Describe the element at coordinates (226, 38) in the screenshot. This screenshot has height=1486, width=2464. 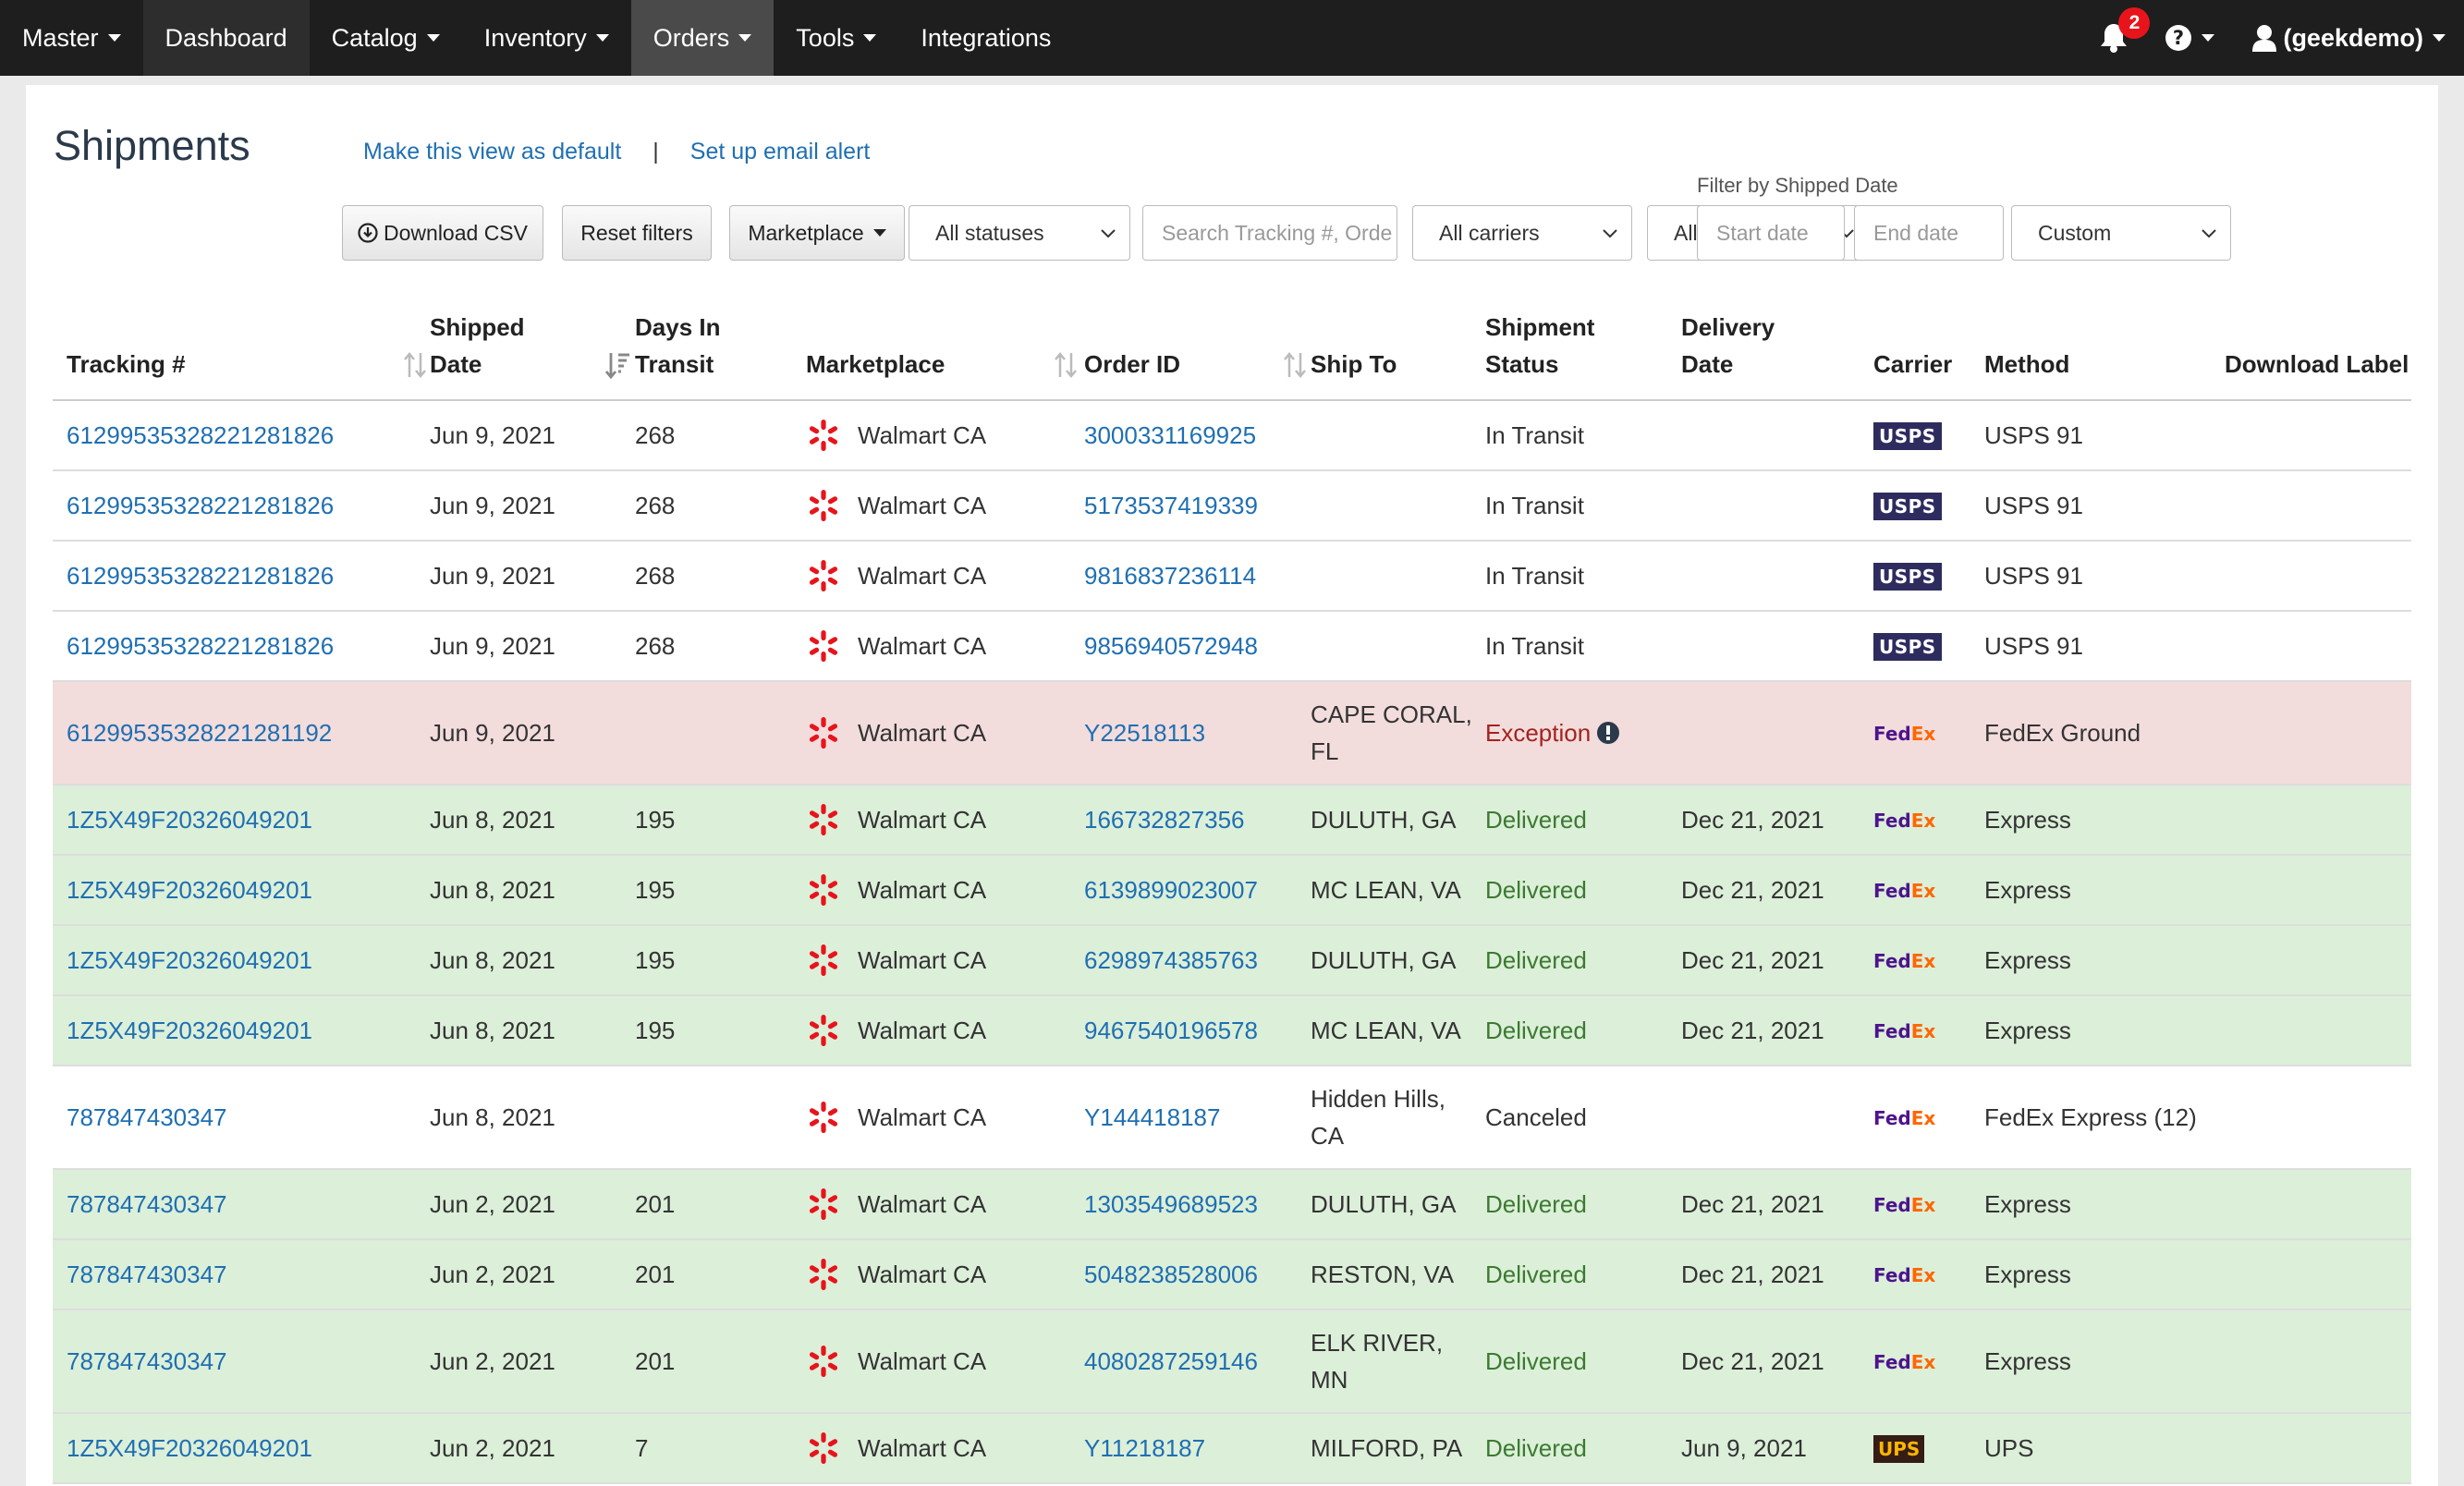
I see `nav-dashboard: Dashboard` at that location.